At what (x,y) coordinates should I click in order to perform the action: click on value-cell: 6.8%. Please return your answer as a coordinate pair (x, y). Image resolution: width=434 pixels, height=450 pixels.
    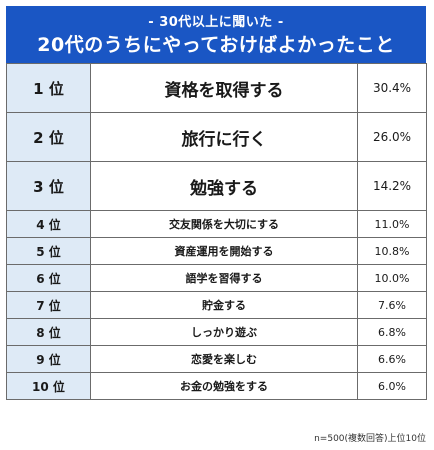
    Looking at the image, I should click on (392, 332).